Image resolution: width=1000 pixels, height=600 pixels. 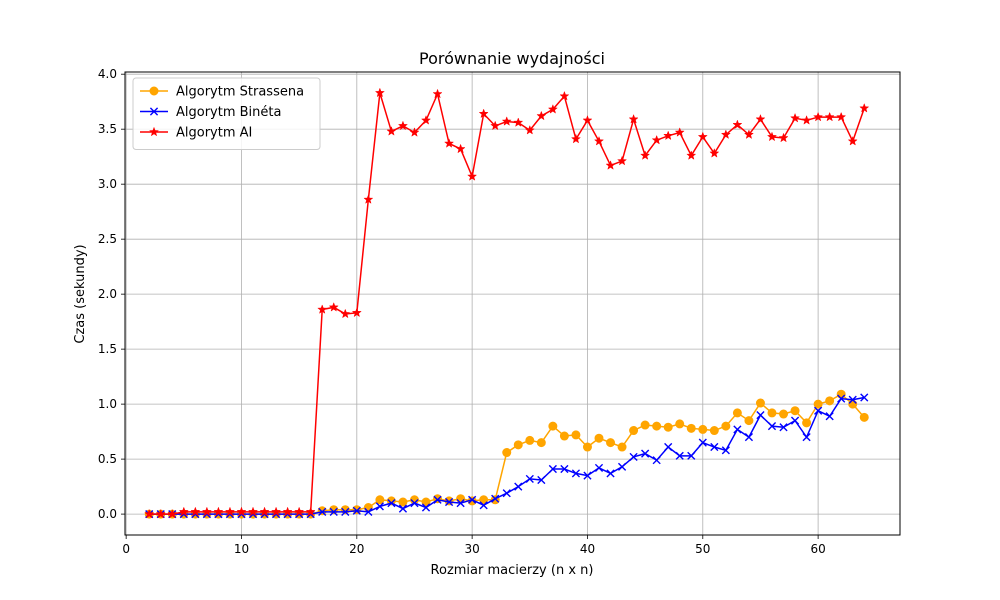 What do you see at coordinates (222, 92) in the screenshot?
I see `legend-item: Algorytm Strassena` at bounding box center [222, 92].